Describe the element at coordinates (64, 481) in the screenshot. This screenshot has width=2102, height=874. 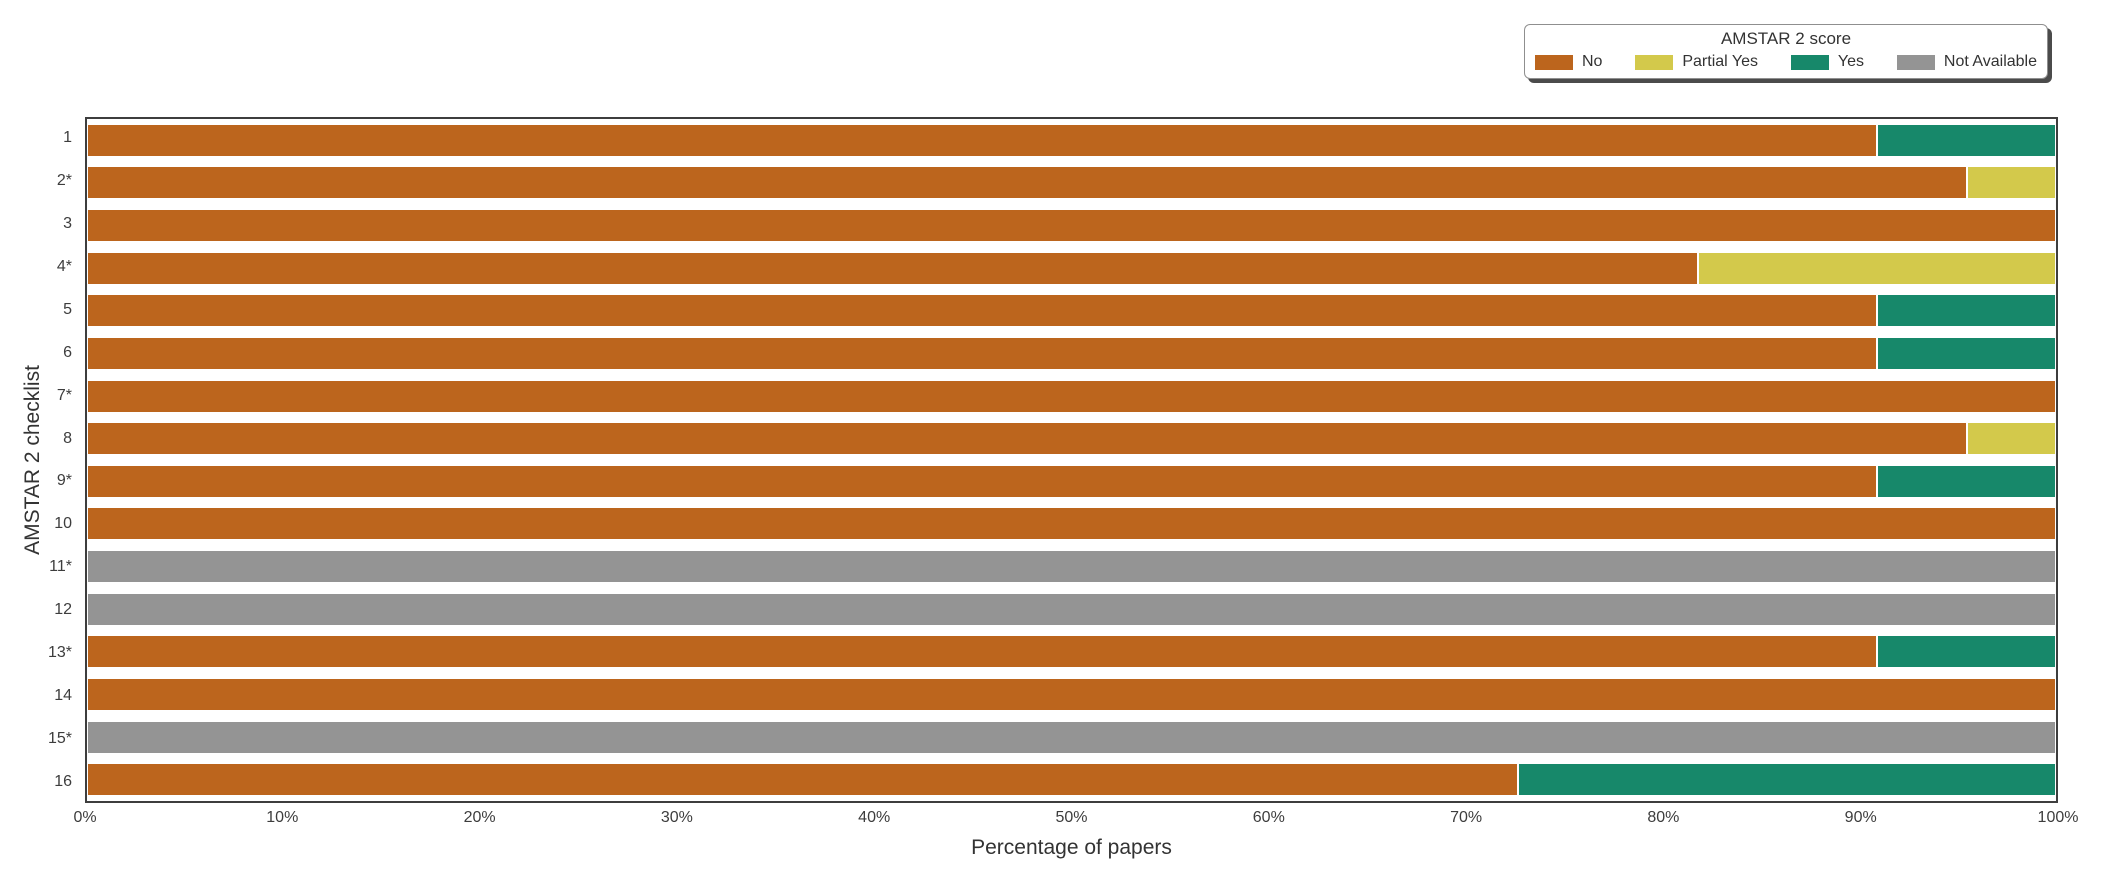
I see `y-tick-label: 9*` at that location.